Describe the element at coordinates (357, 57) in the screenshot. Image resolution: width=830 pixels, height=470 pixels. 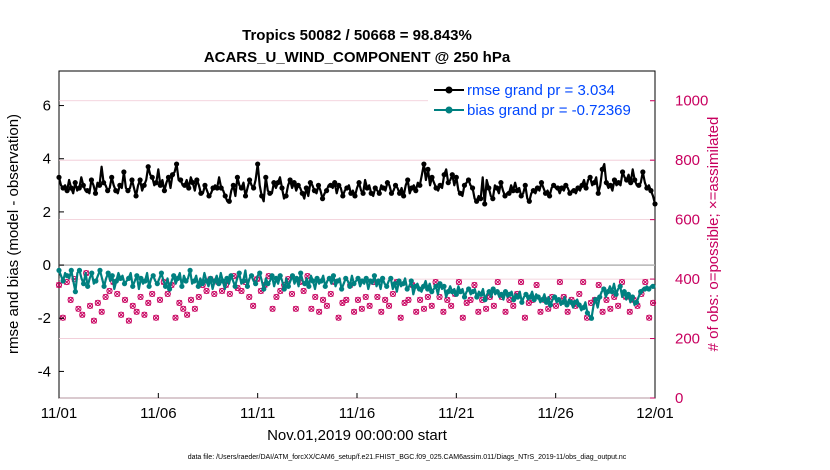
I see `chart-title-line2: ACARS_U_WIND_COMPONENT @ 250 hPa` at that location.